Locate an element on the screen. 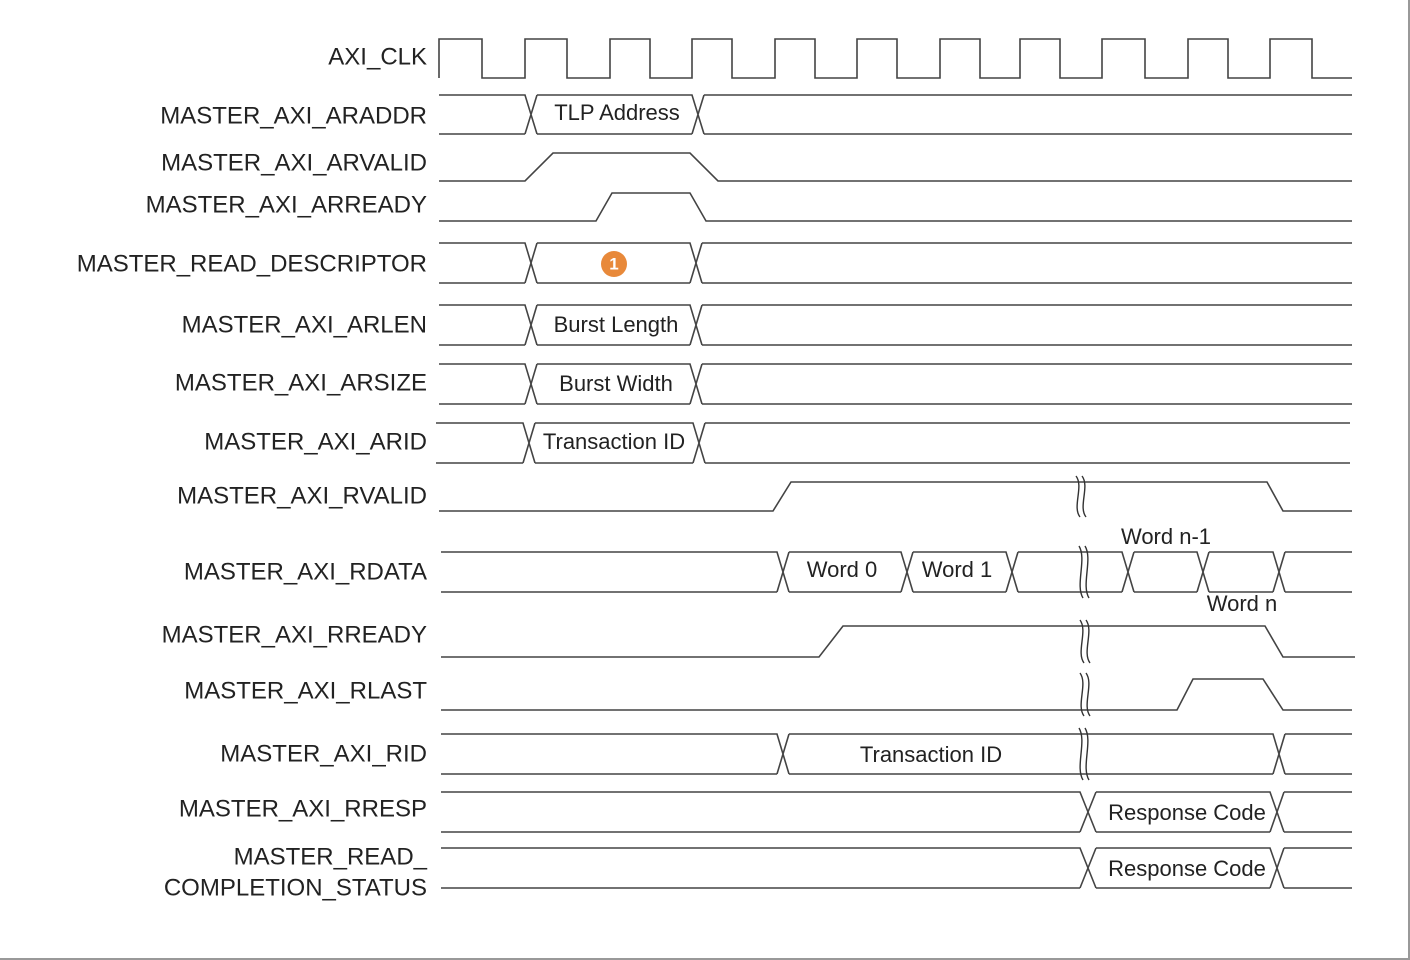 The width and height of the screenshot is (1410, 960). signal-name: MASTER_AXI_RDATA is located at coordinates (305, 571).